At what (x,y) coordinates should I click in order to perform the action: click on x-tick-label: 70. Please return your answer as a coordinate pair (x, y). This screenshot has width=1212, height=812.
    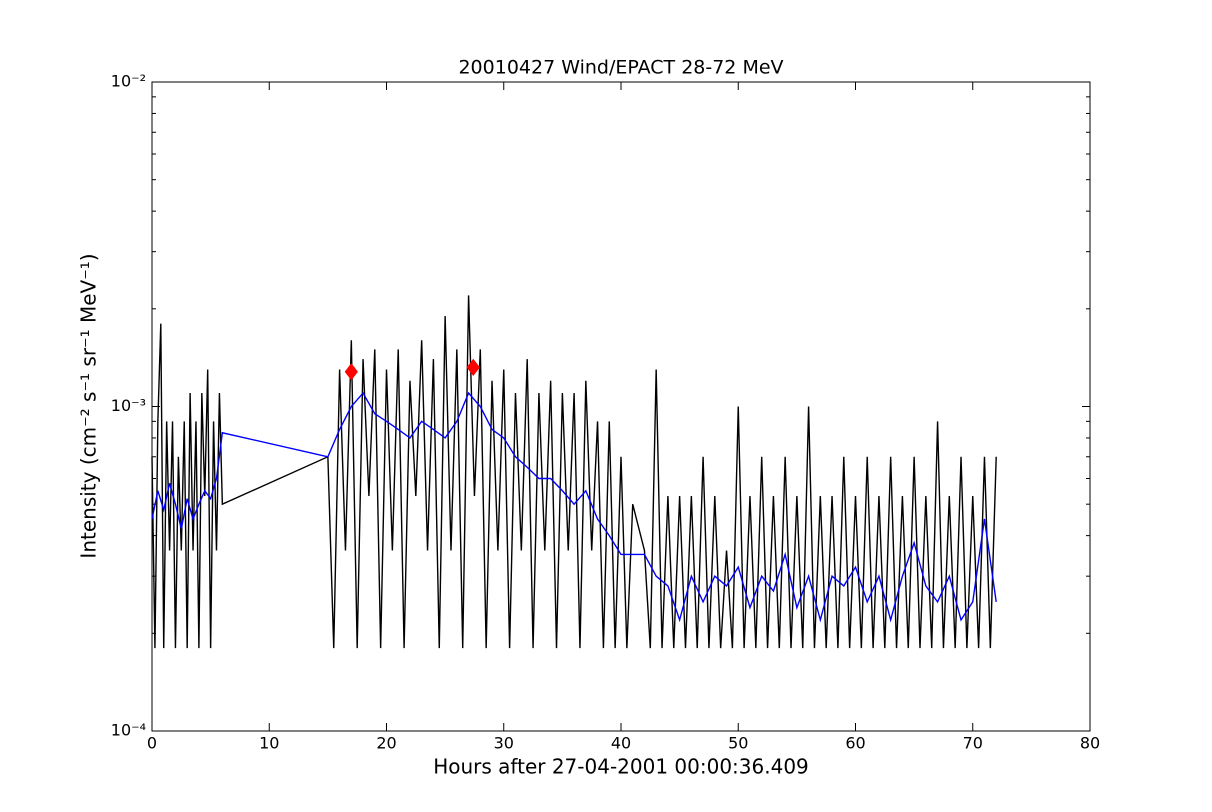
    Looking at the image, I should click on (973, 743).